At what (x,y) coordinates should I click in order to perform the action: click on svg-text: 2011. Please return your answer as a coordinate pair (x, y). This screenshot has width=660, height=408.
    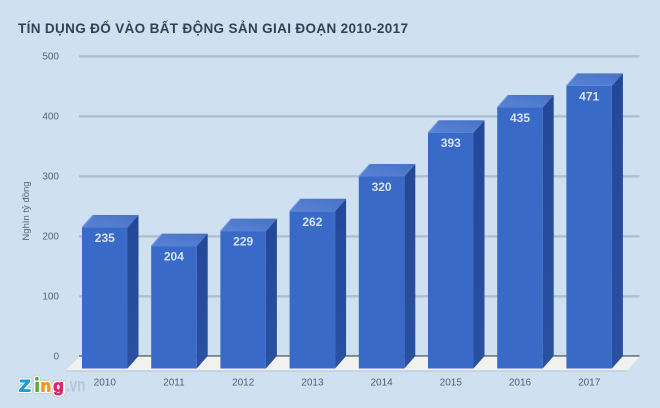
    Looking at the image, I should click on (174, 383).